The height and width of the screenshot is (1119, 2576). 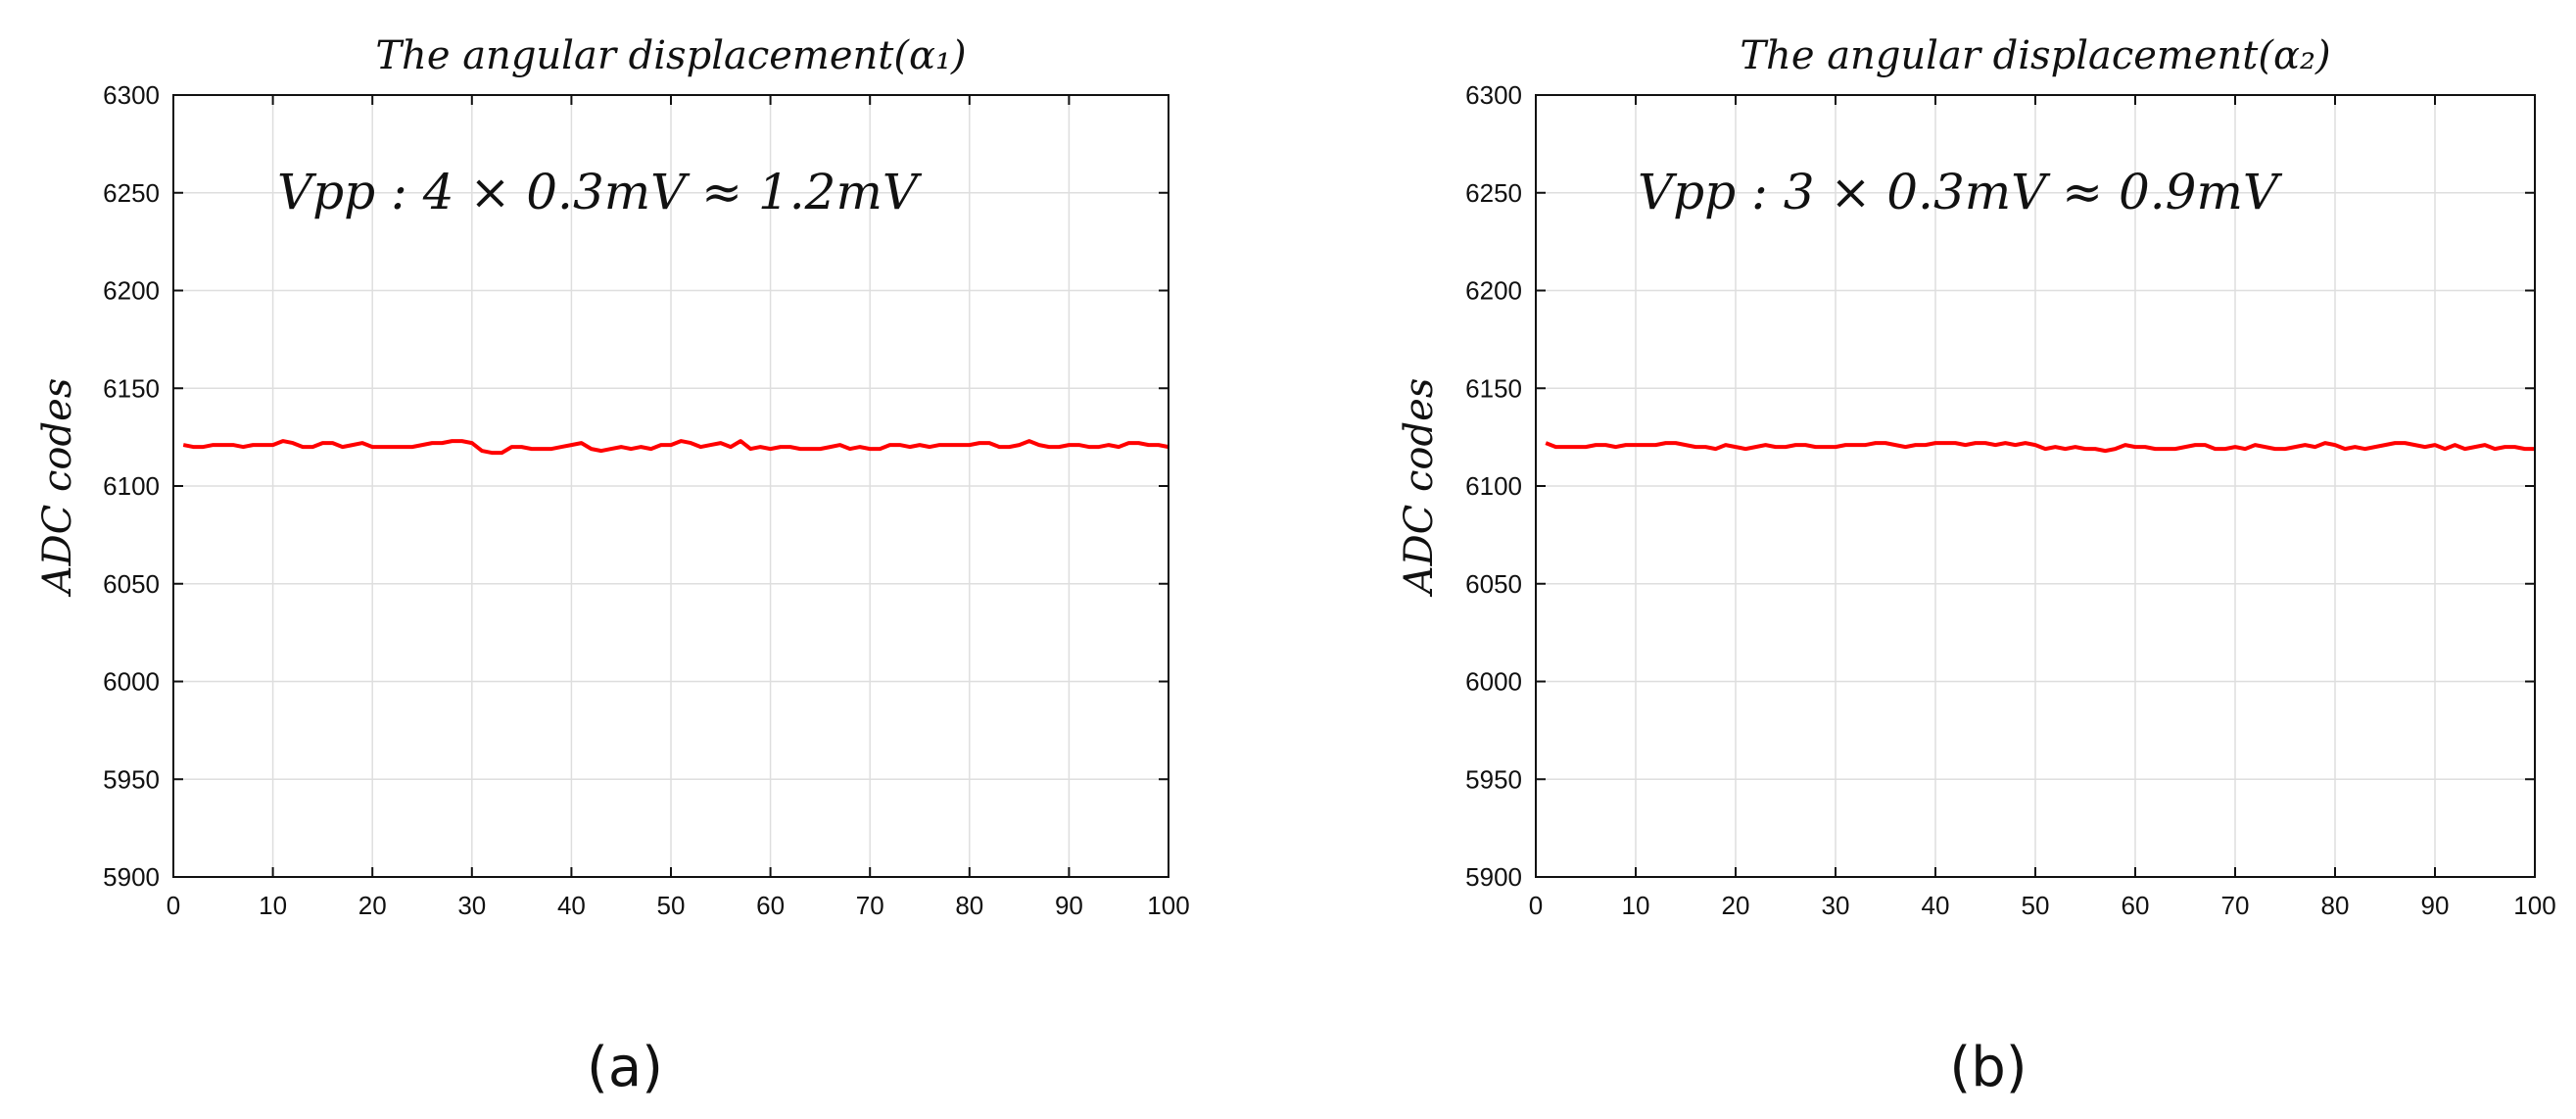 I want to click on chart-title: The angular displacement(α₂), so click(x=2035, y=55).